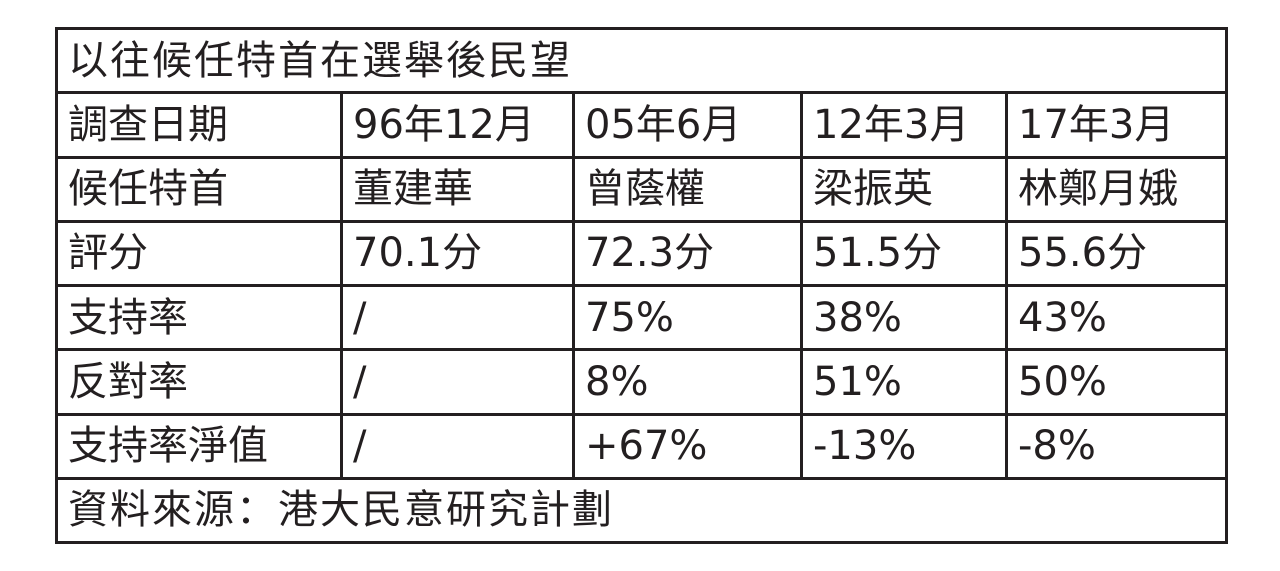 The height and width of the screenshot is (571, 1280). I want to click on table-cell: 51.5分, so click(904, 253).